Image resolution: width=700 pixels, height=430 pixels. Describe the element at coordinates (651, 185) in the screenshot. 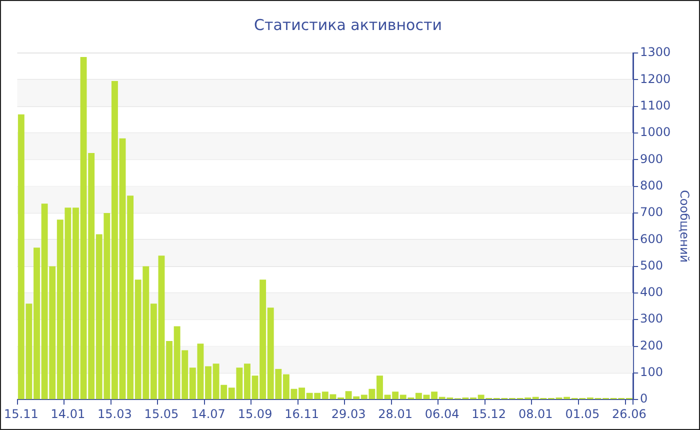

I see `y-tick-label: 800` at that location.